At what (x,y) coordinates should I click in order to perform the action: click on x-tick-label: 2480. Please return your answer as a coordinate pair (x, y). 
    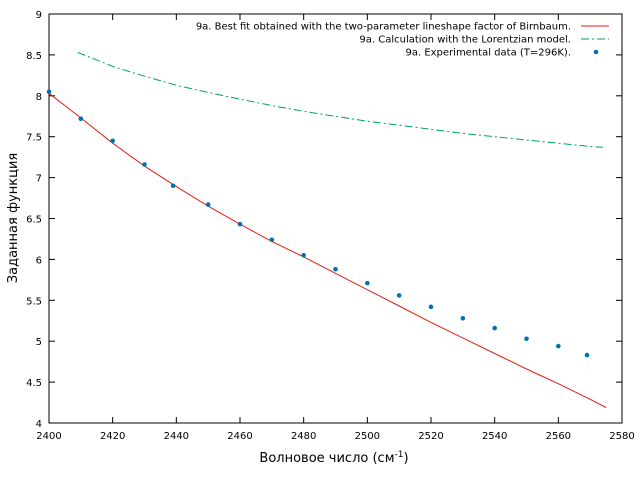
    Looking at the image, I should click on (303, 436).